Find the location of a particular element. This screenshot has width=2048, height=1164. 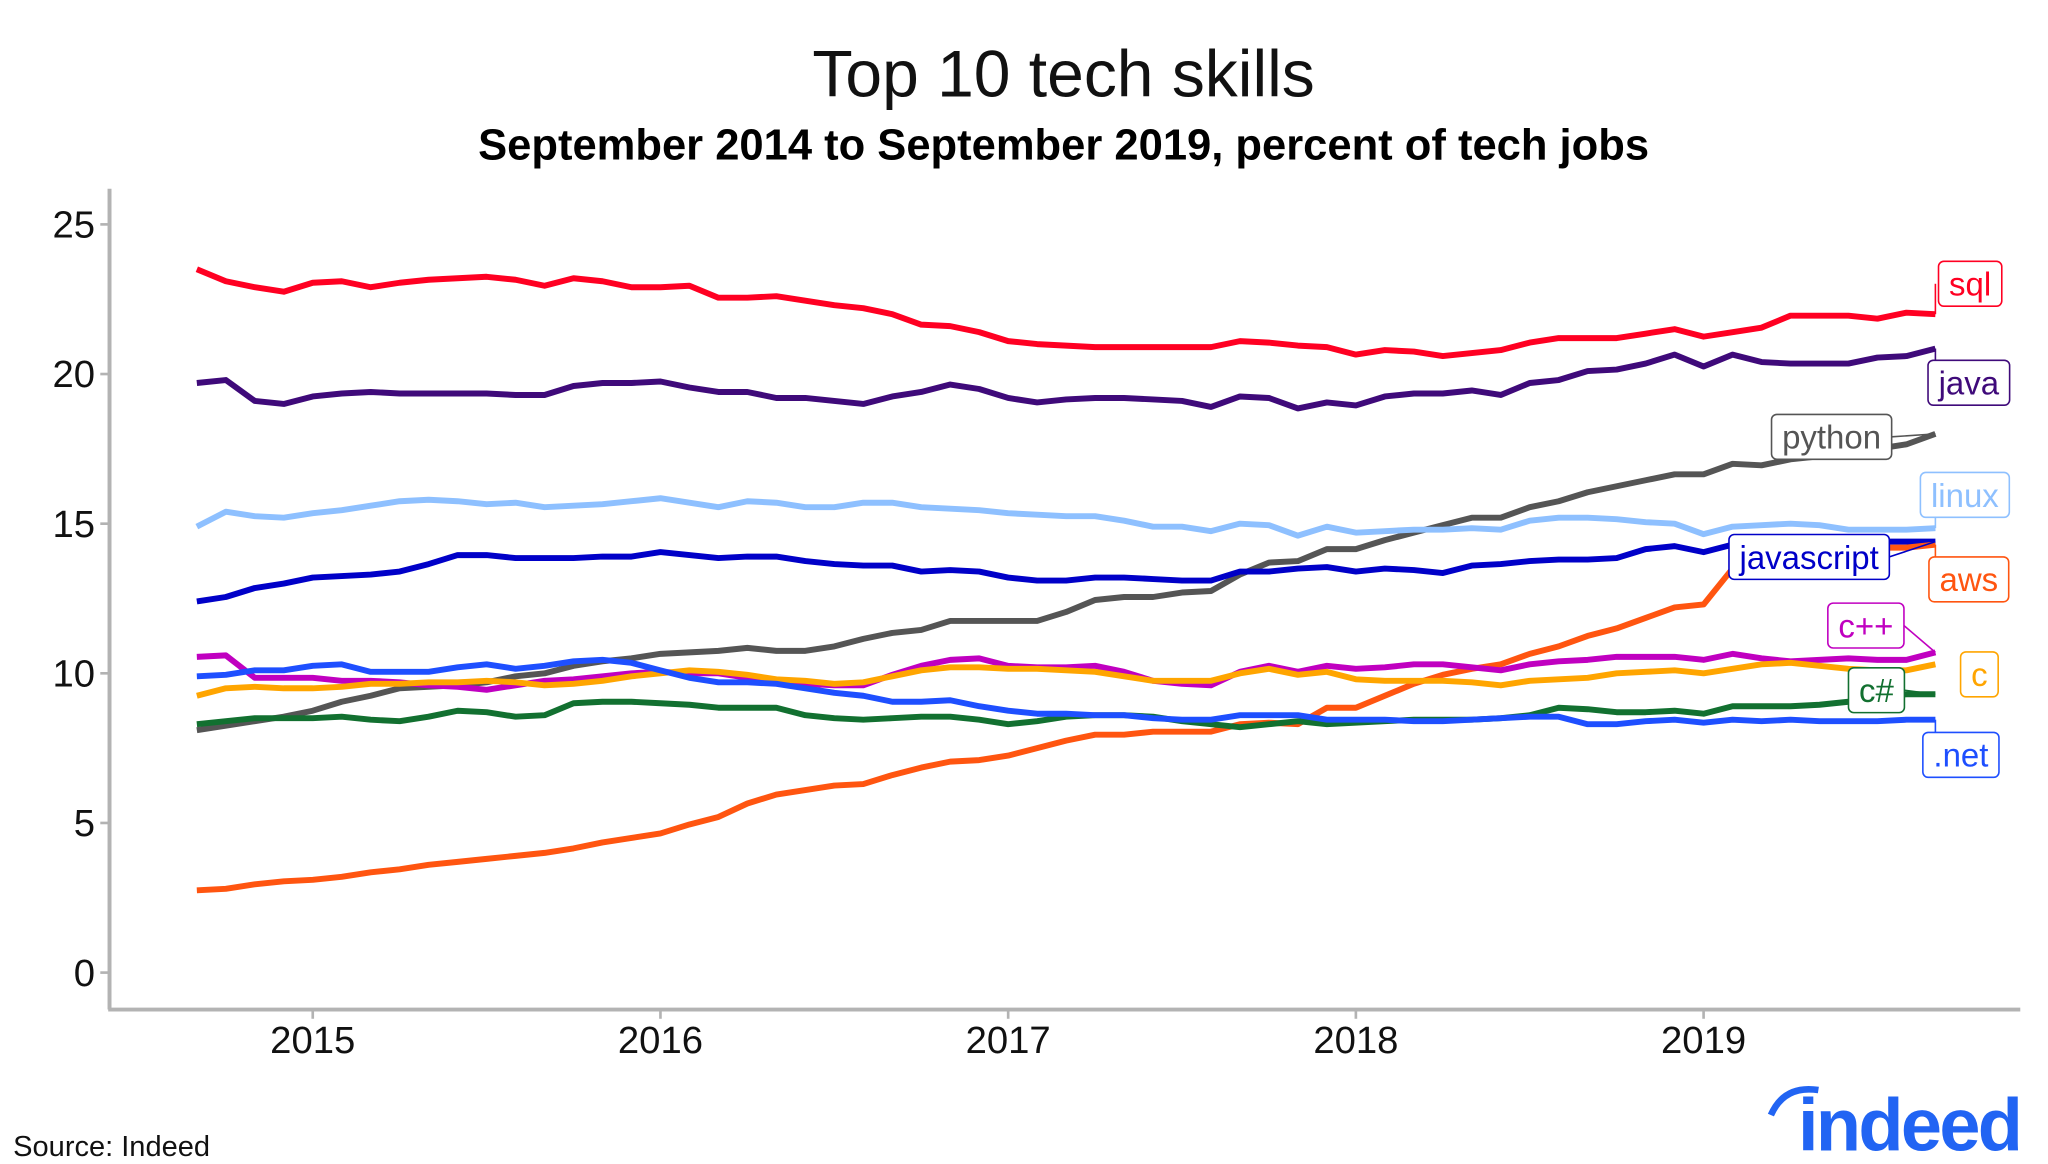

source-note: Source: Indeed is located at coordinates (111, 1147).